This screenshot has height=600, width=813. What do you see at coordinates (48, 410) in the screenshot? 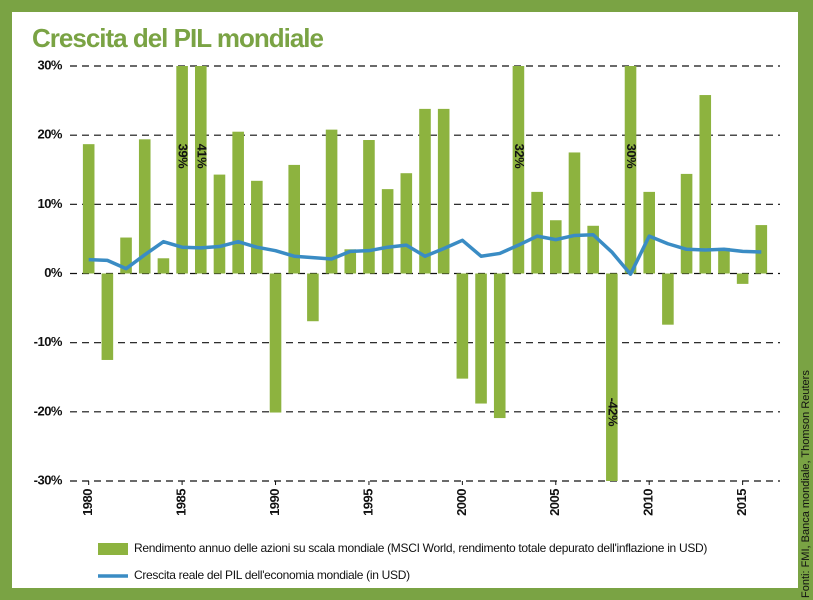
I see `y-tick-label: -20%` at bounding box center [48, 410].